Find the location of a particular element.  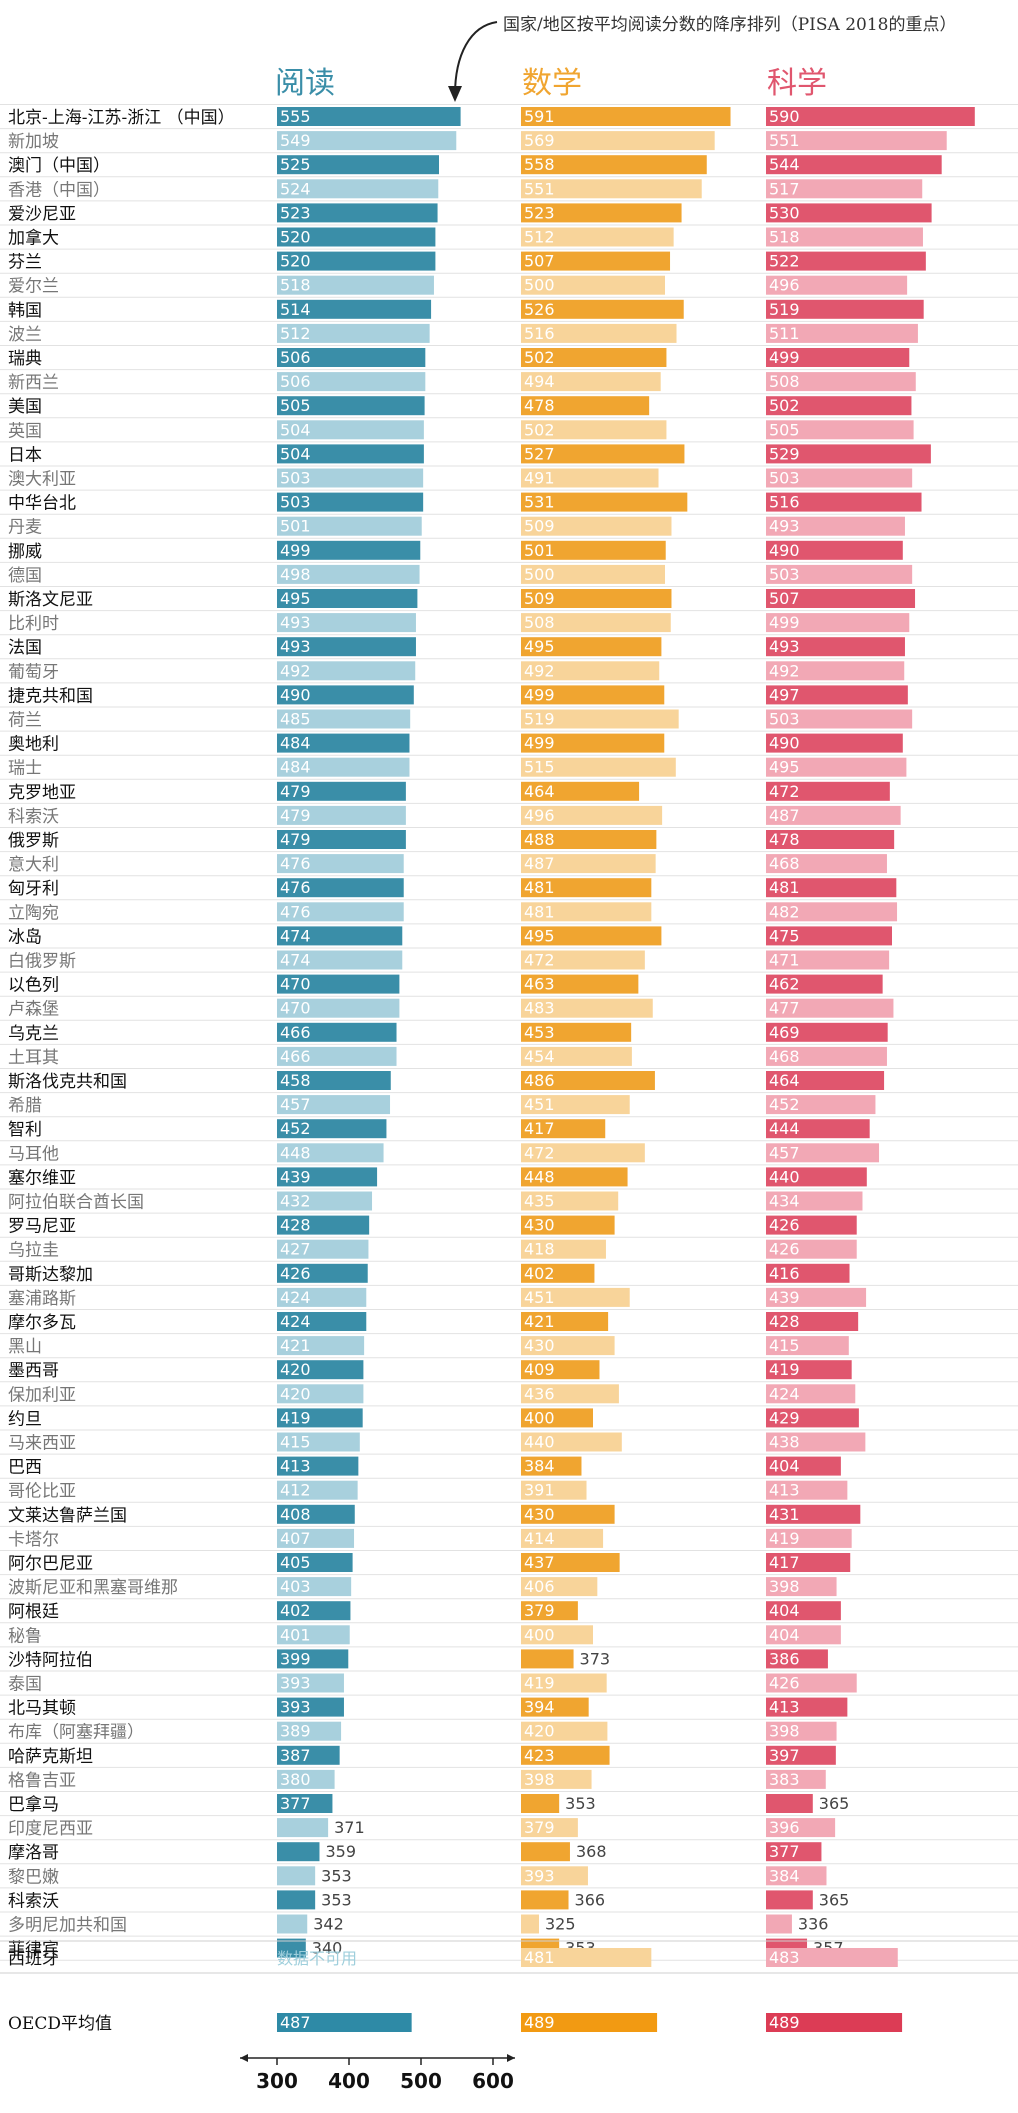

reading-value-label: 525 is located at coordinates (295, 164).